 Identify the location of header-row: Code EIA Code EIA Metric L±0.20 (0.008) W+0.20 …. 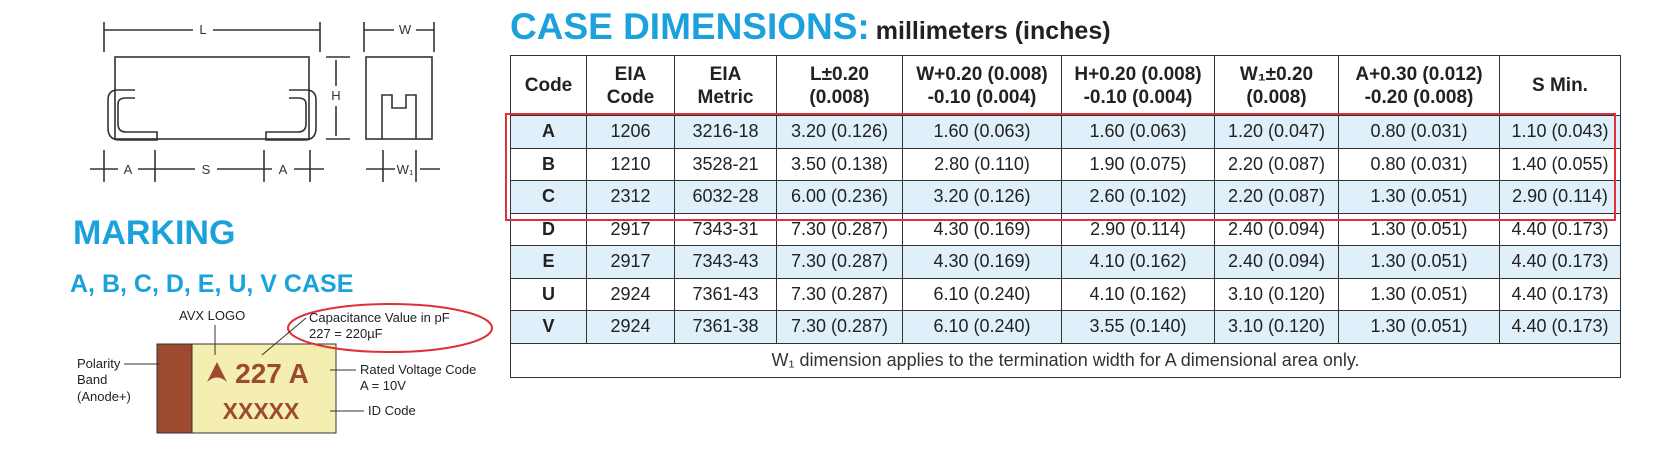
(1065, 85).